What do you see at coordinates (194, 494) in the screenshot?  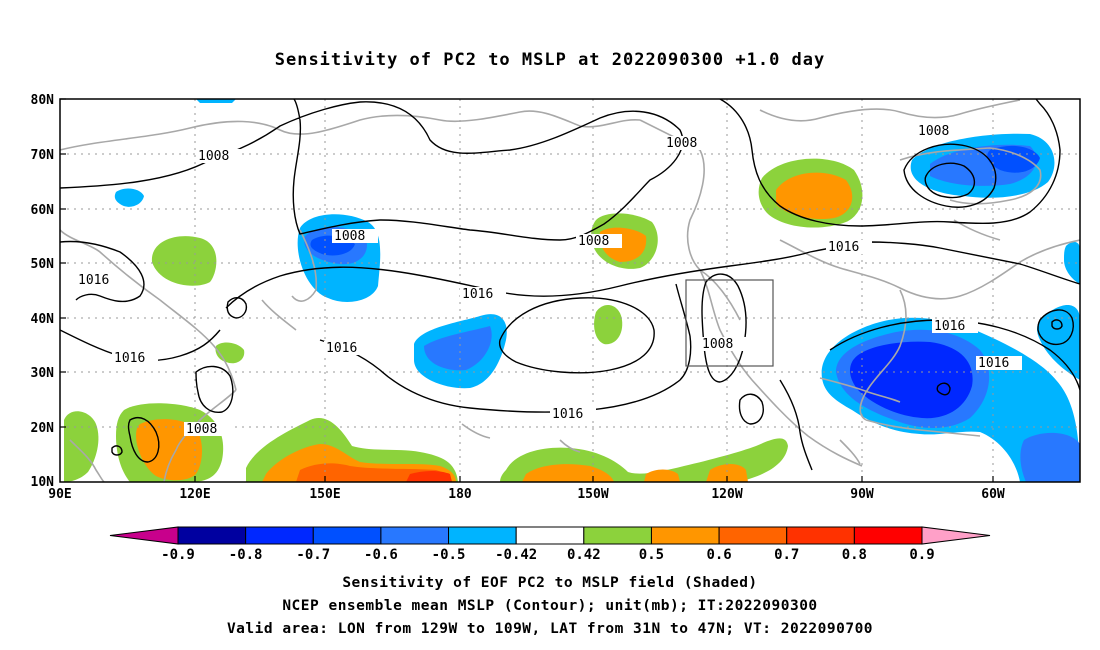 I see `lon-label: 120E` at bounding box center [194, 494].